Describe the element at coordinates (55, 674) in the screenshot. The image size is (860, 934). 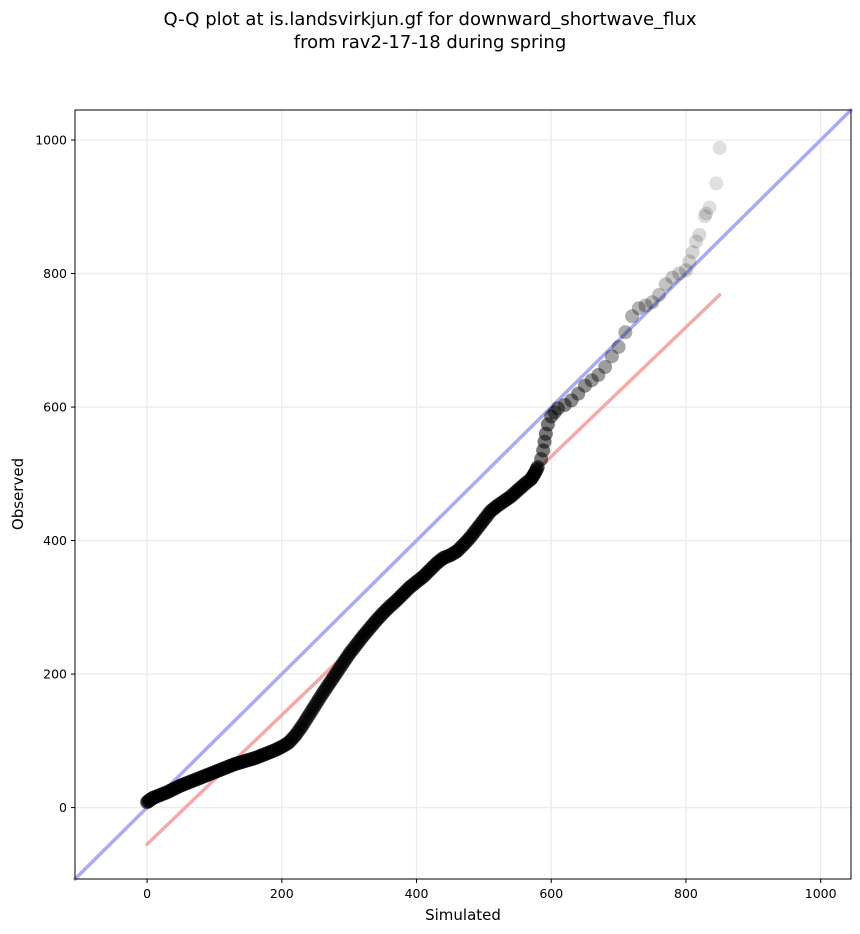
I see `y-tick-label: 200` at that location.